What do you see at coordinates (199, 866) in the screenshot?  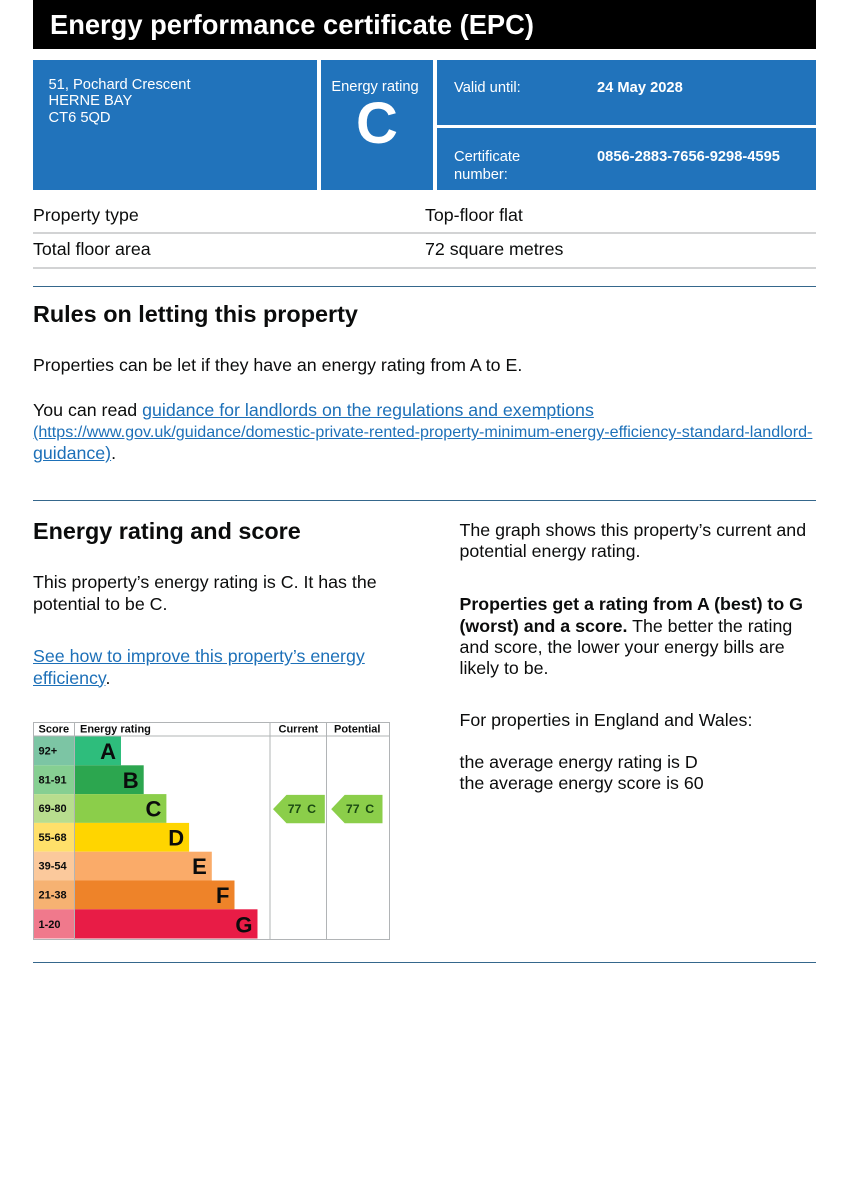 I see `svg-text: E` at bounding box center [199, 866].